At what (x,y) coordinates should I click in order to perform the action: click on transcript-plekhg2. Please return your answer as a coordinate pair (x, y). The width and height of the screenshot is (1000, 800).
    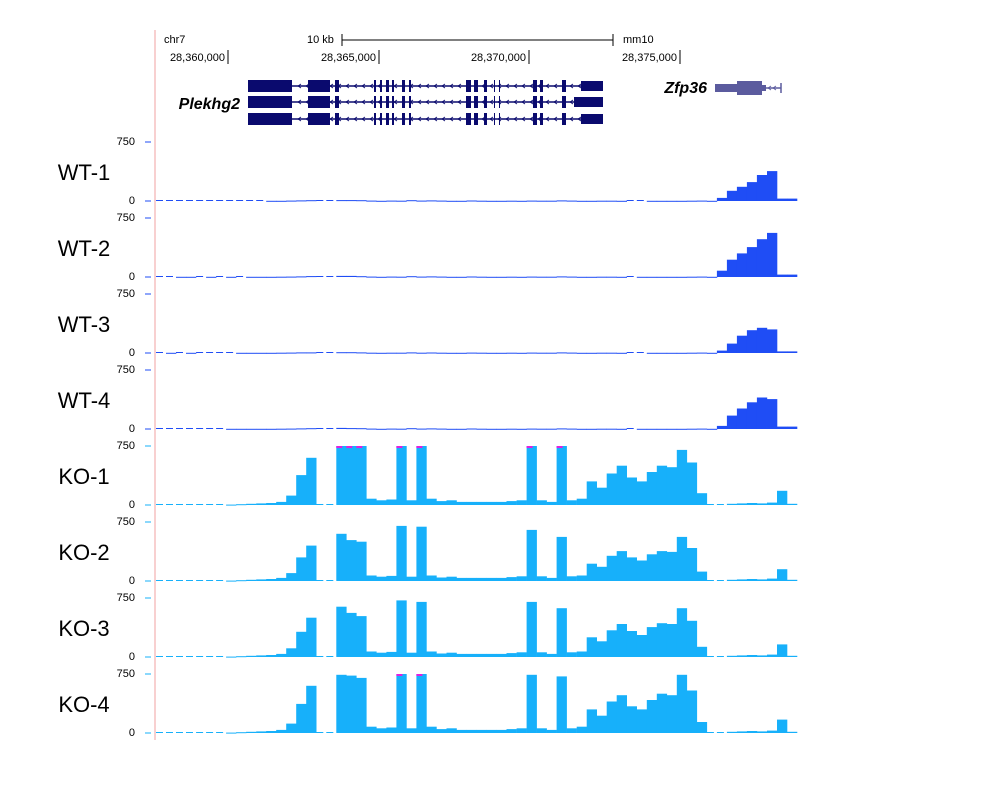
    Looking at the image, I should click on (425, 86).